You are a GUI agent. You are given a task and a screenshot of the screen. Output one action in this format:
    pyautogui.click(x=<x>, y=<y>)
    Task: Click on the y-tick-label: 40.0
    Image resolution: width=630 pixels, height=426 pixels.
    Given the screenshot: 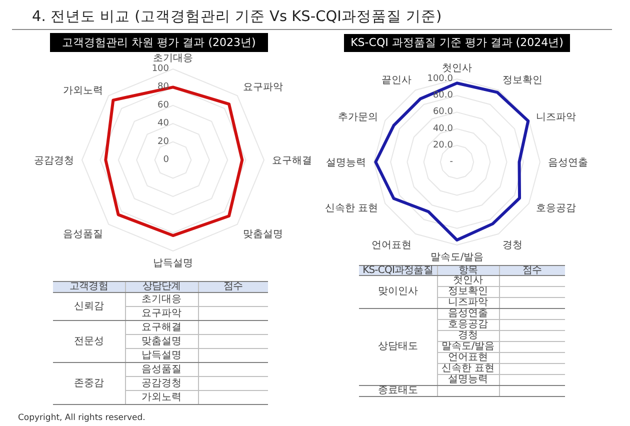 What is the action you would take?
    pyautogui.click(x=443, y=129)
    